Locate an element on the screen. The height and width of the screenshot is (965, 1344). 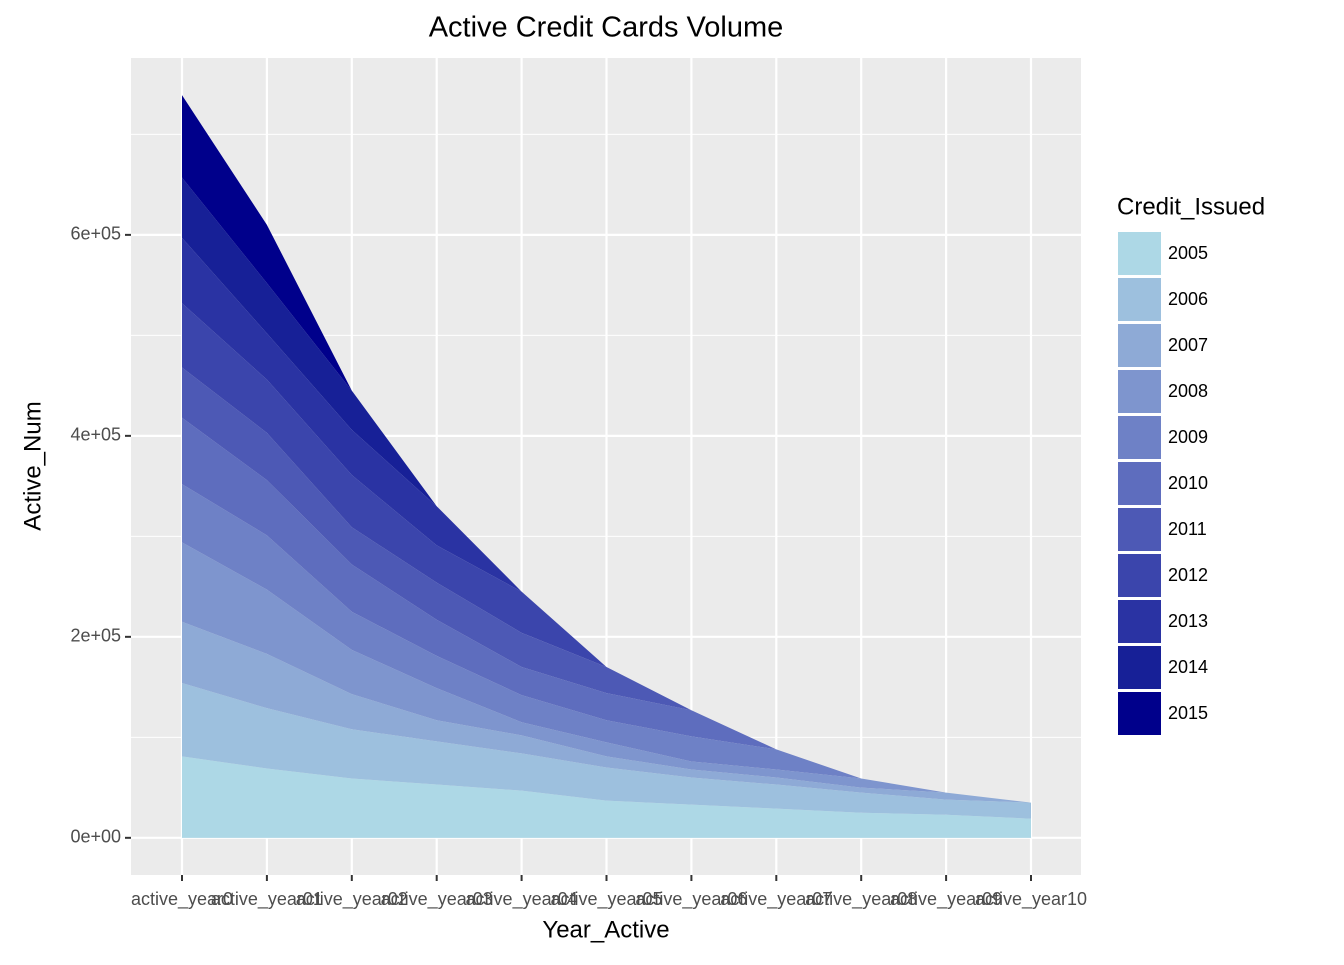
y-tick-label: 0e+00 is located at coordinates (95, 837).